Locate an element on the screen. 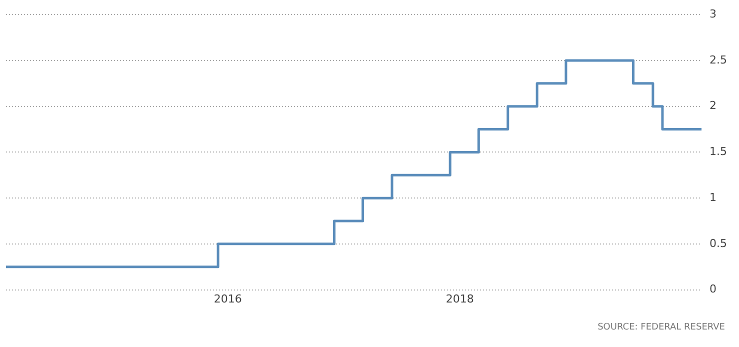 This screenshot has height=347, width=739. source-note: SOURCE: FEDERAL RESERVE is located at coordinates (662, 327).